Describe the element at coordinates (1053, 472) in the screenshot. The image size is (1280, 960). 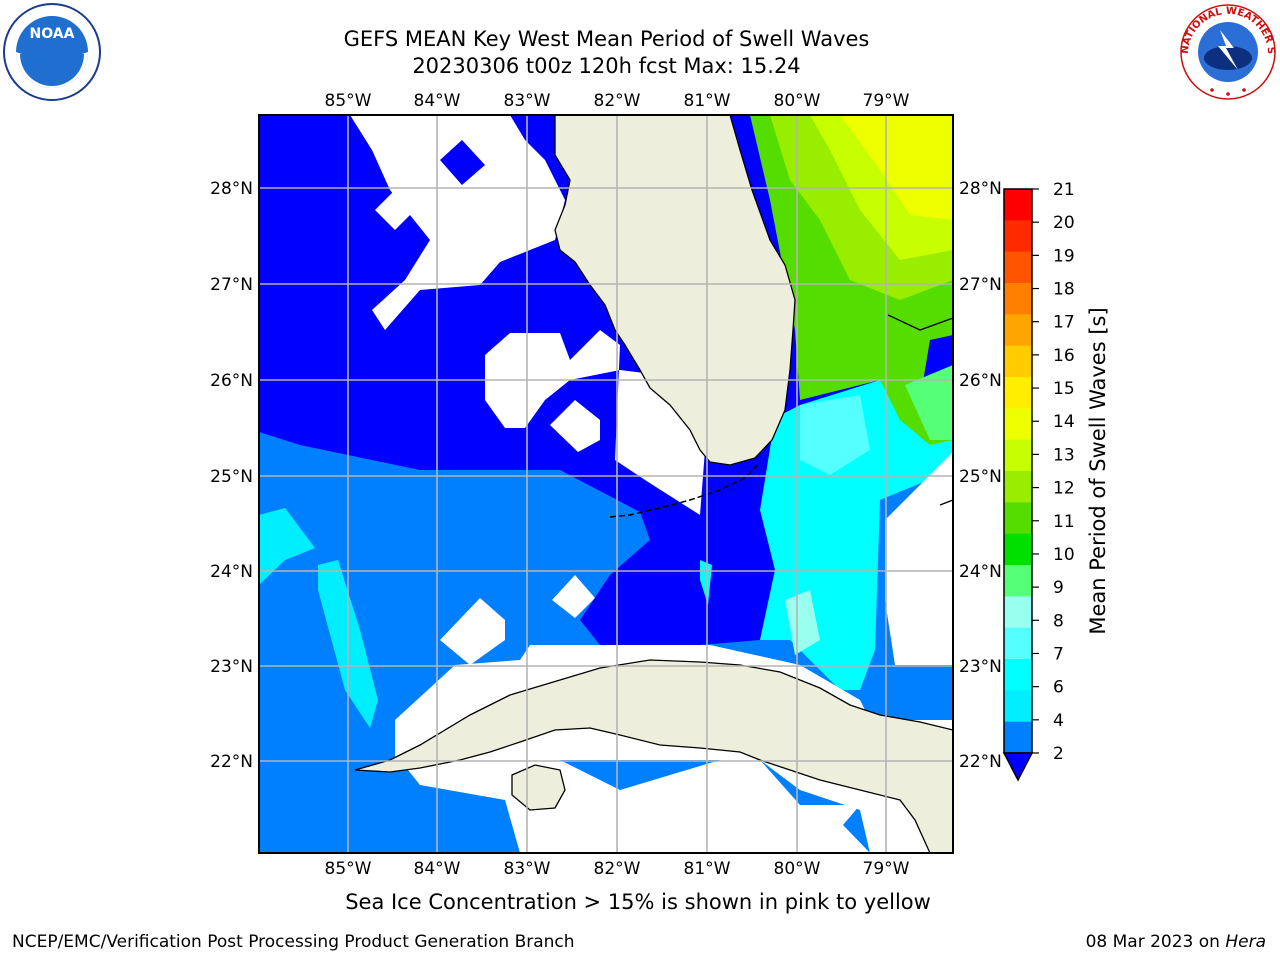
I see `colorbar-ticks: 21 20 19 18 17 16 15 14 13 12 11 10 9 8 7 6 4 2` at that location.